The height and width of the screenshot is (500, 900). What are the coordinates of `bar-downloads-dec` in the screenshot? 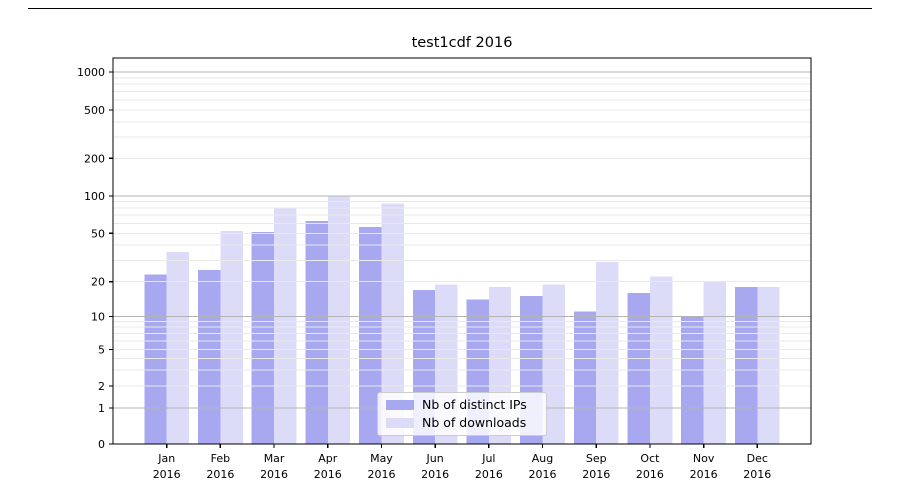 It's located at (768, 365).